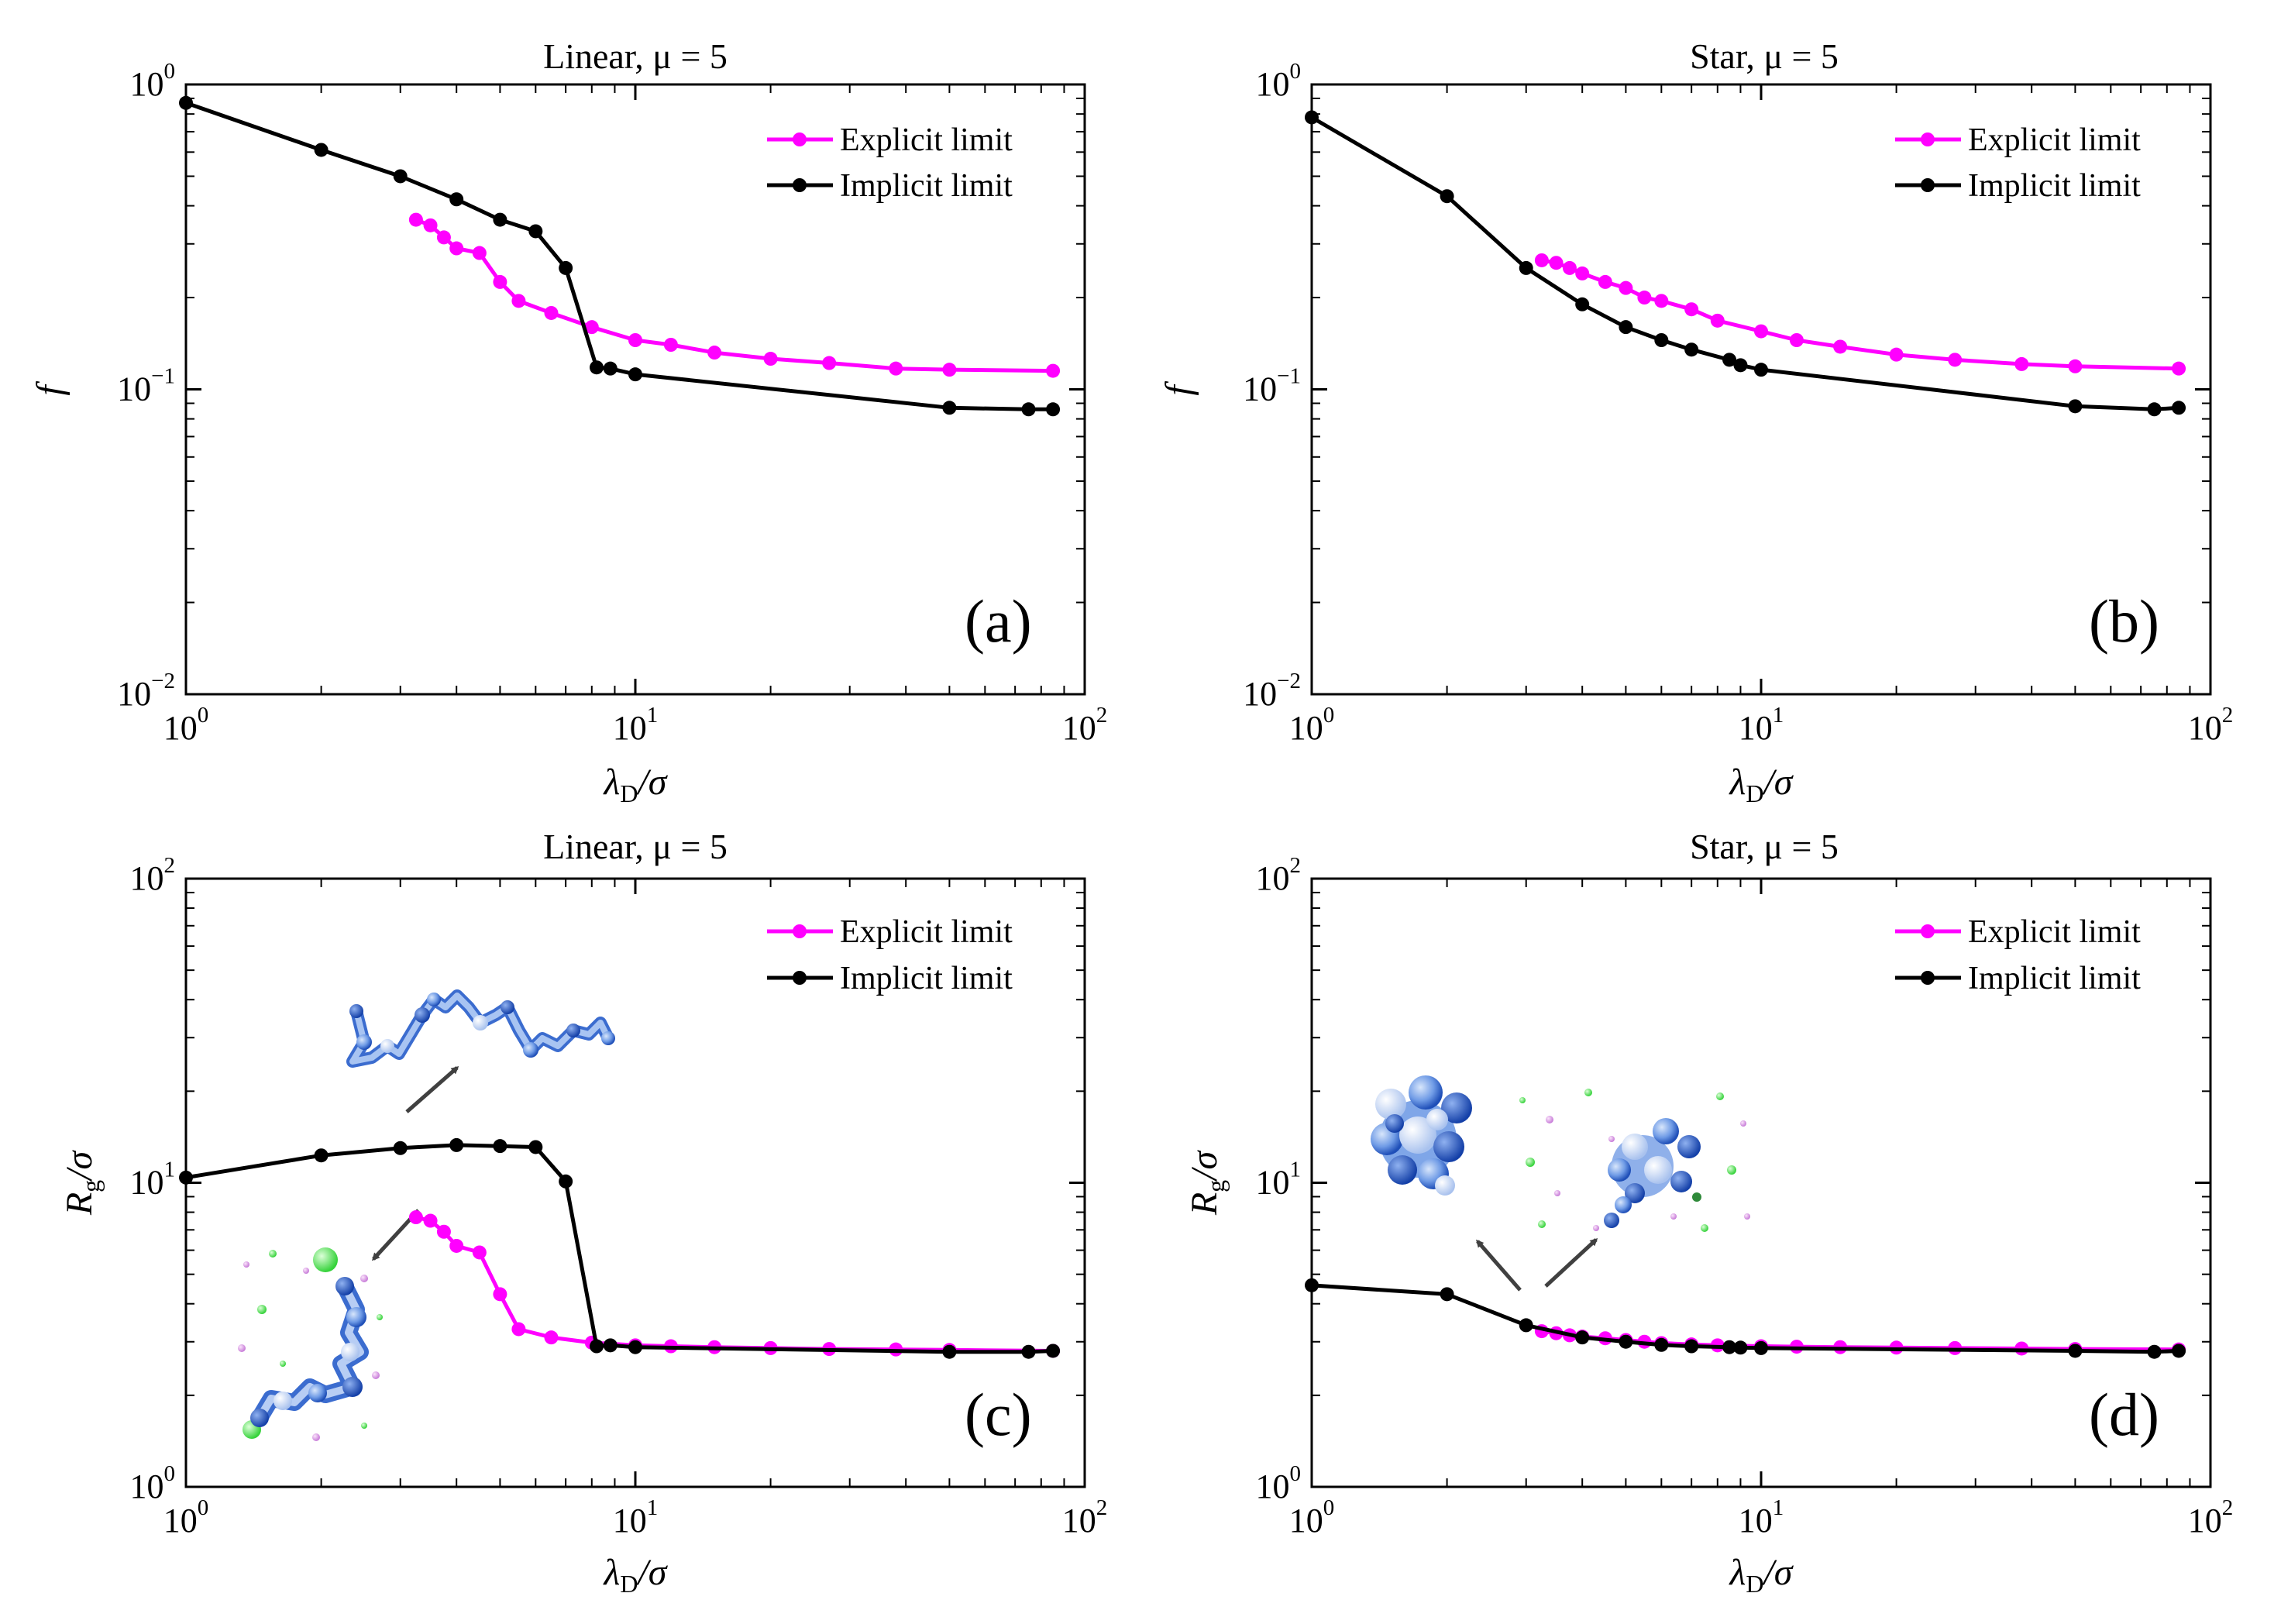 This screenshot has height=1624, width=2274. Describe the element at coordinates (1421, 1135) in the screenshot. I see `snapshot-star-compact` at that location.